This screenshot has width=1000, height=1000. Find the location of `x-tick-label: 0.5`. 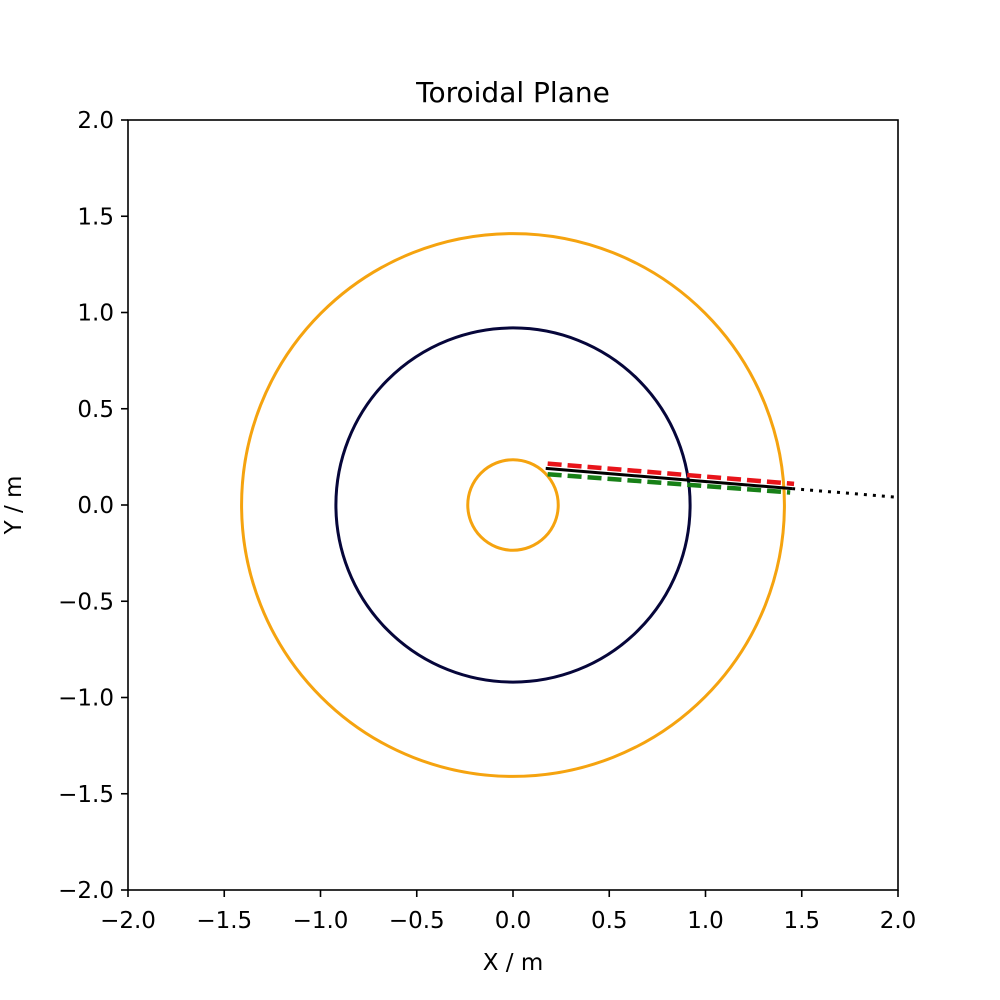

x-tick-label: 0.5 is located at coordinates (609, 921).